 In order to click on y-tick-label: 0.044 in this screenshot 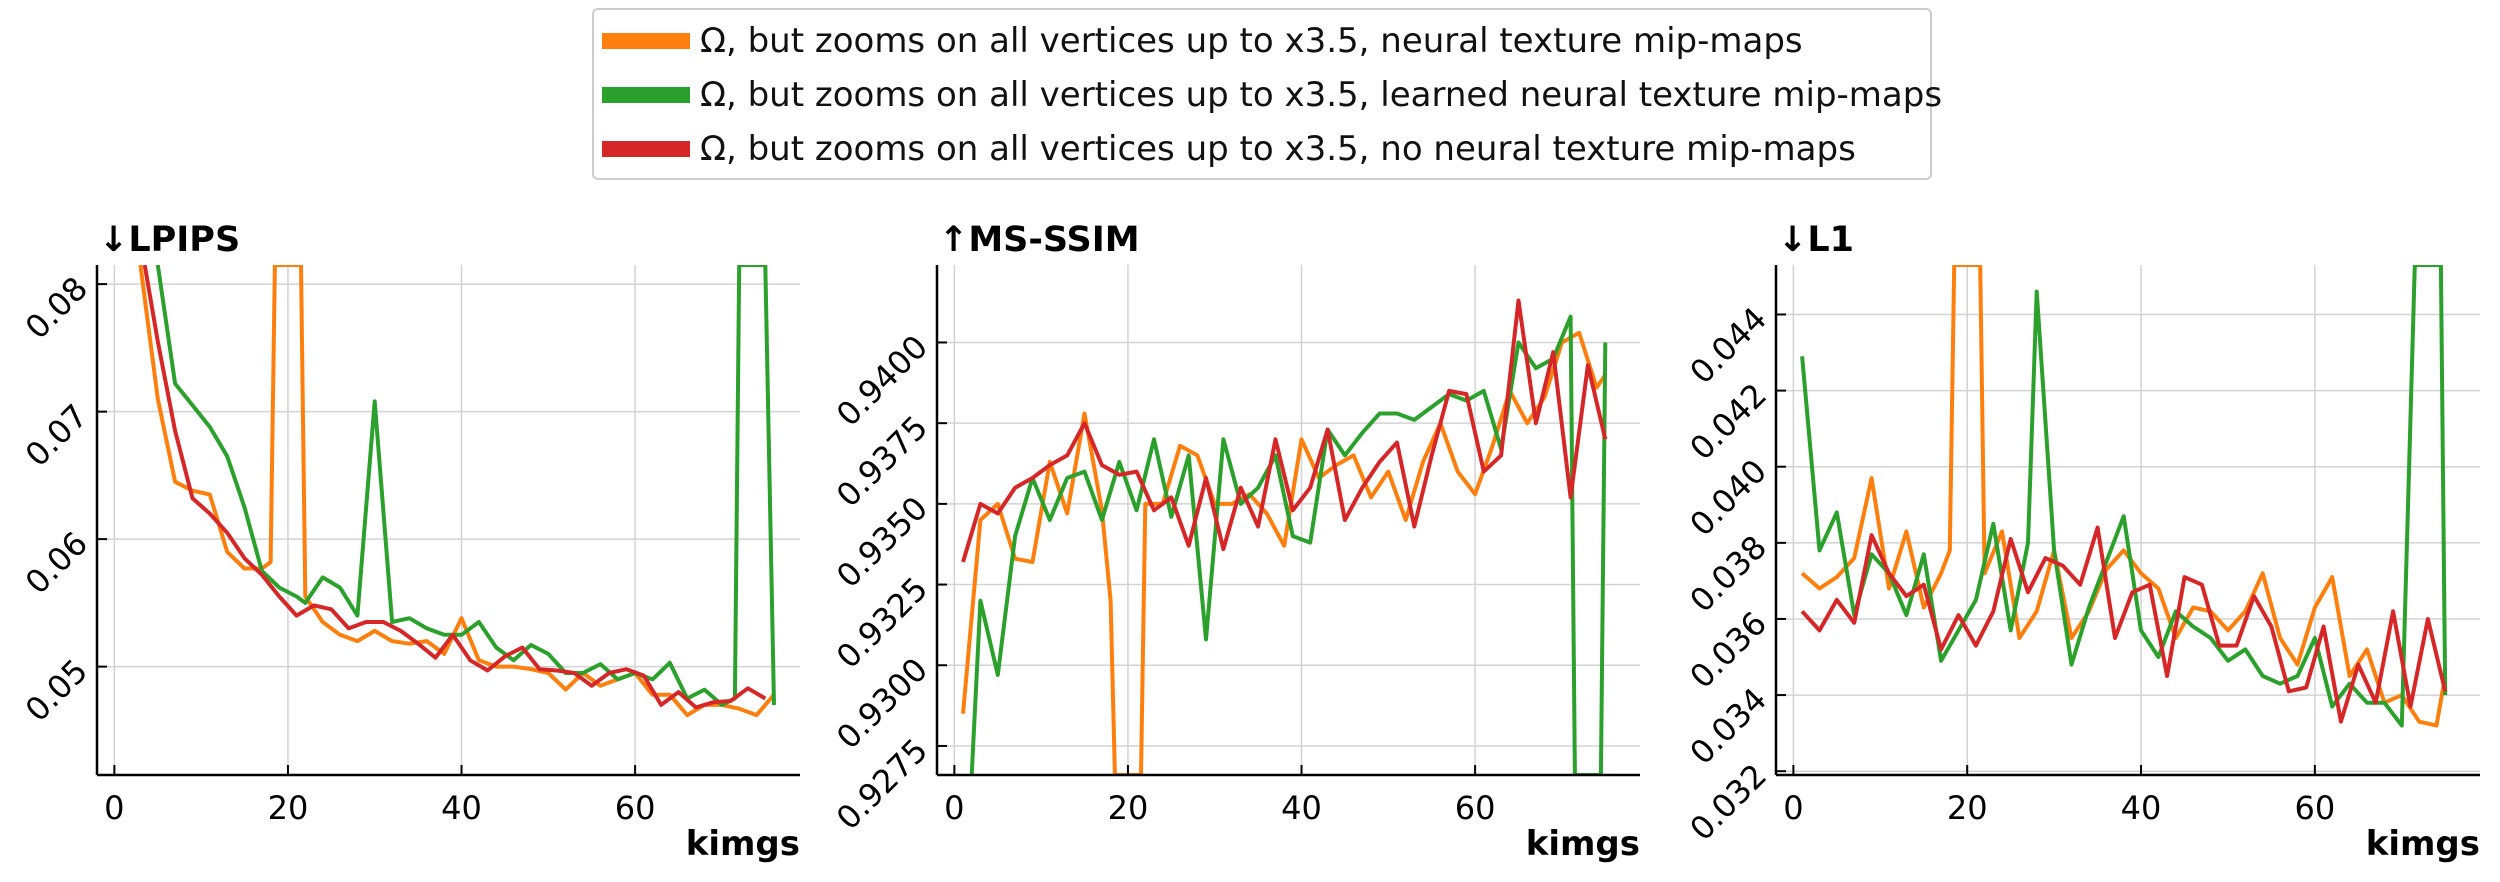, I will do `click(1728, 346)`.